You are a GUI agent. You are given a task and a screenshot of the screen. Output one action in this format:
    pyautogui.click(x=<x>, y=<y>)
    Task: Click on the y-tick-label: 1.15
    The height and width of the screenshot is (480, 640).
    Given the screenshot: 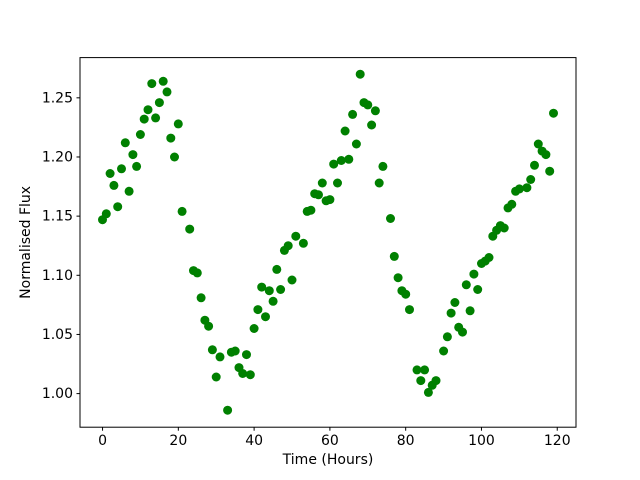 What is the action you would take?
    pyautogui.click(x=57, y=217)
    